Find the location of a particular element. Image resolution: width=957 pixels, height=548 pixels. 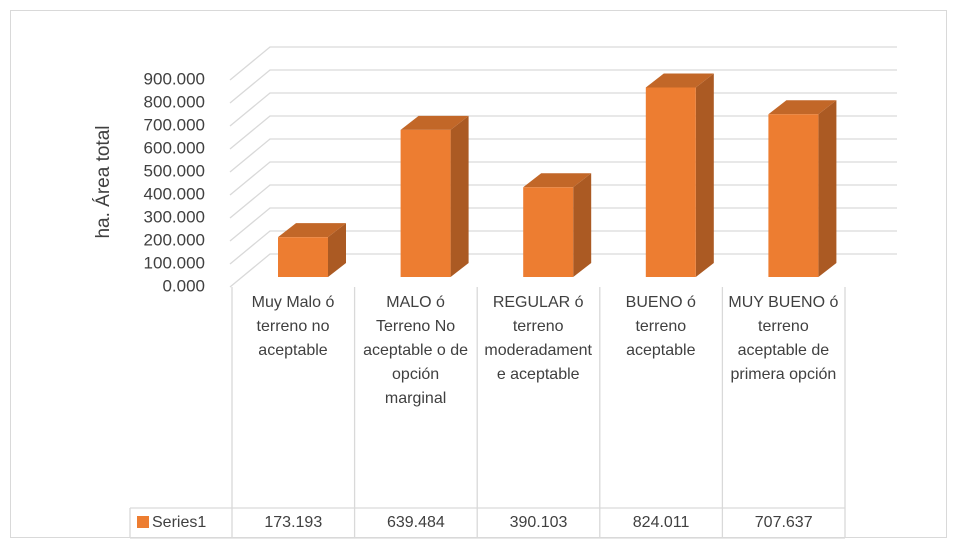

value-label: 173.193 is located at coordinates (293, 522).